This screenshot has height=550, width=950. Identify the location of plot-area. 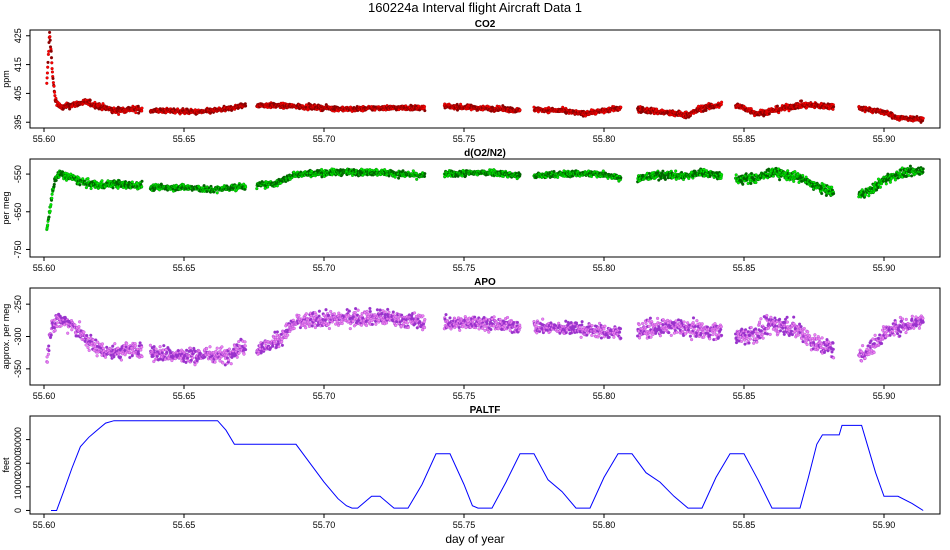
(485, 198).